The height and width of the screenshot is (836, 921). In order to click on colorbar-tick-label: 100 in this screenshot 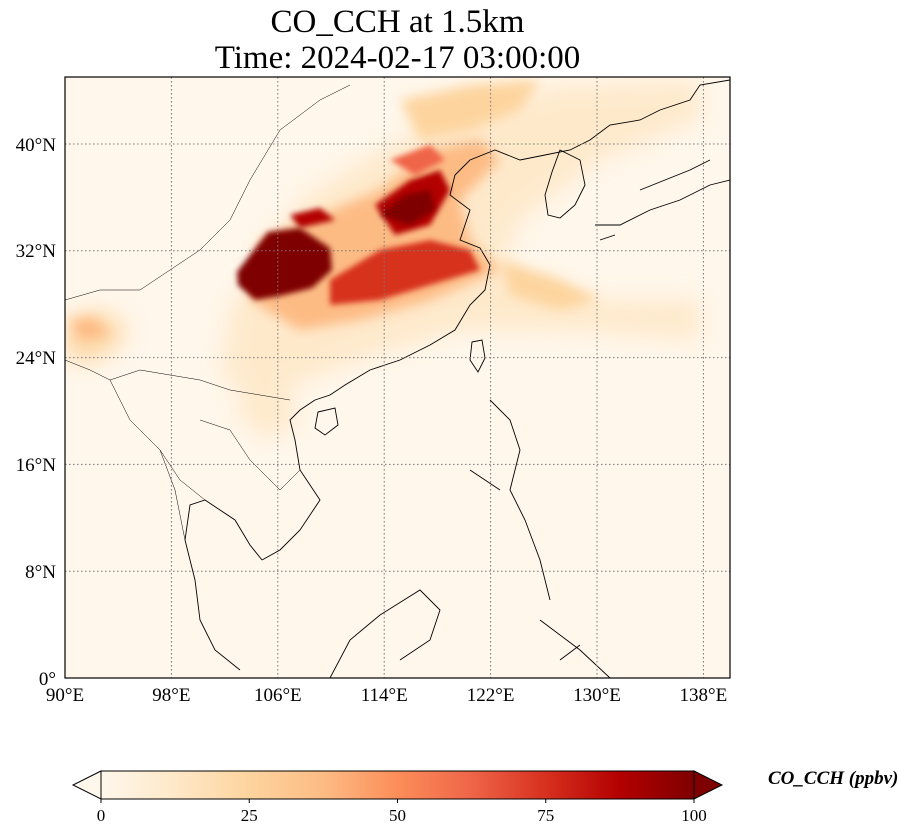, I will do `click(694, 815)`.